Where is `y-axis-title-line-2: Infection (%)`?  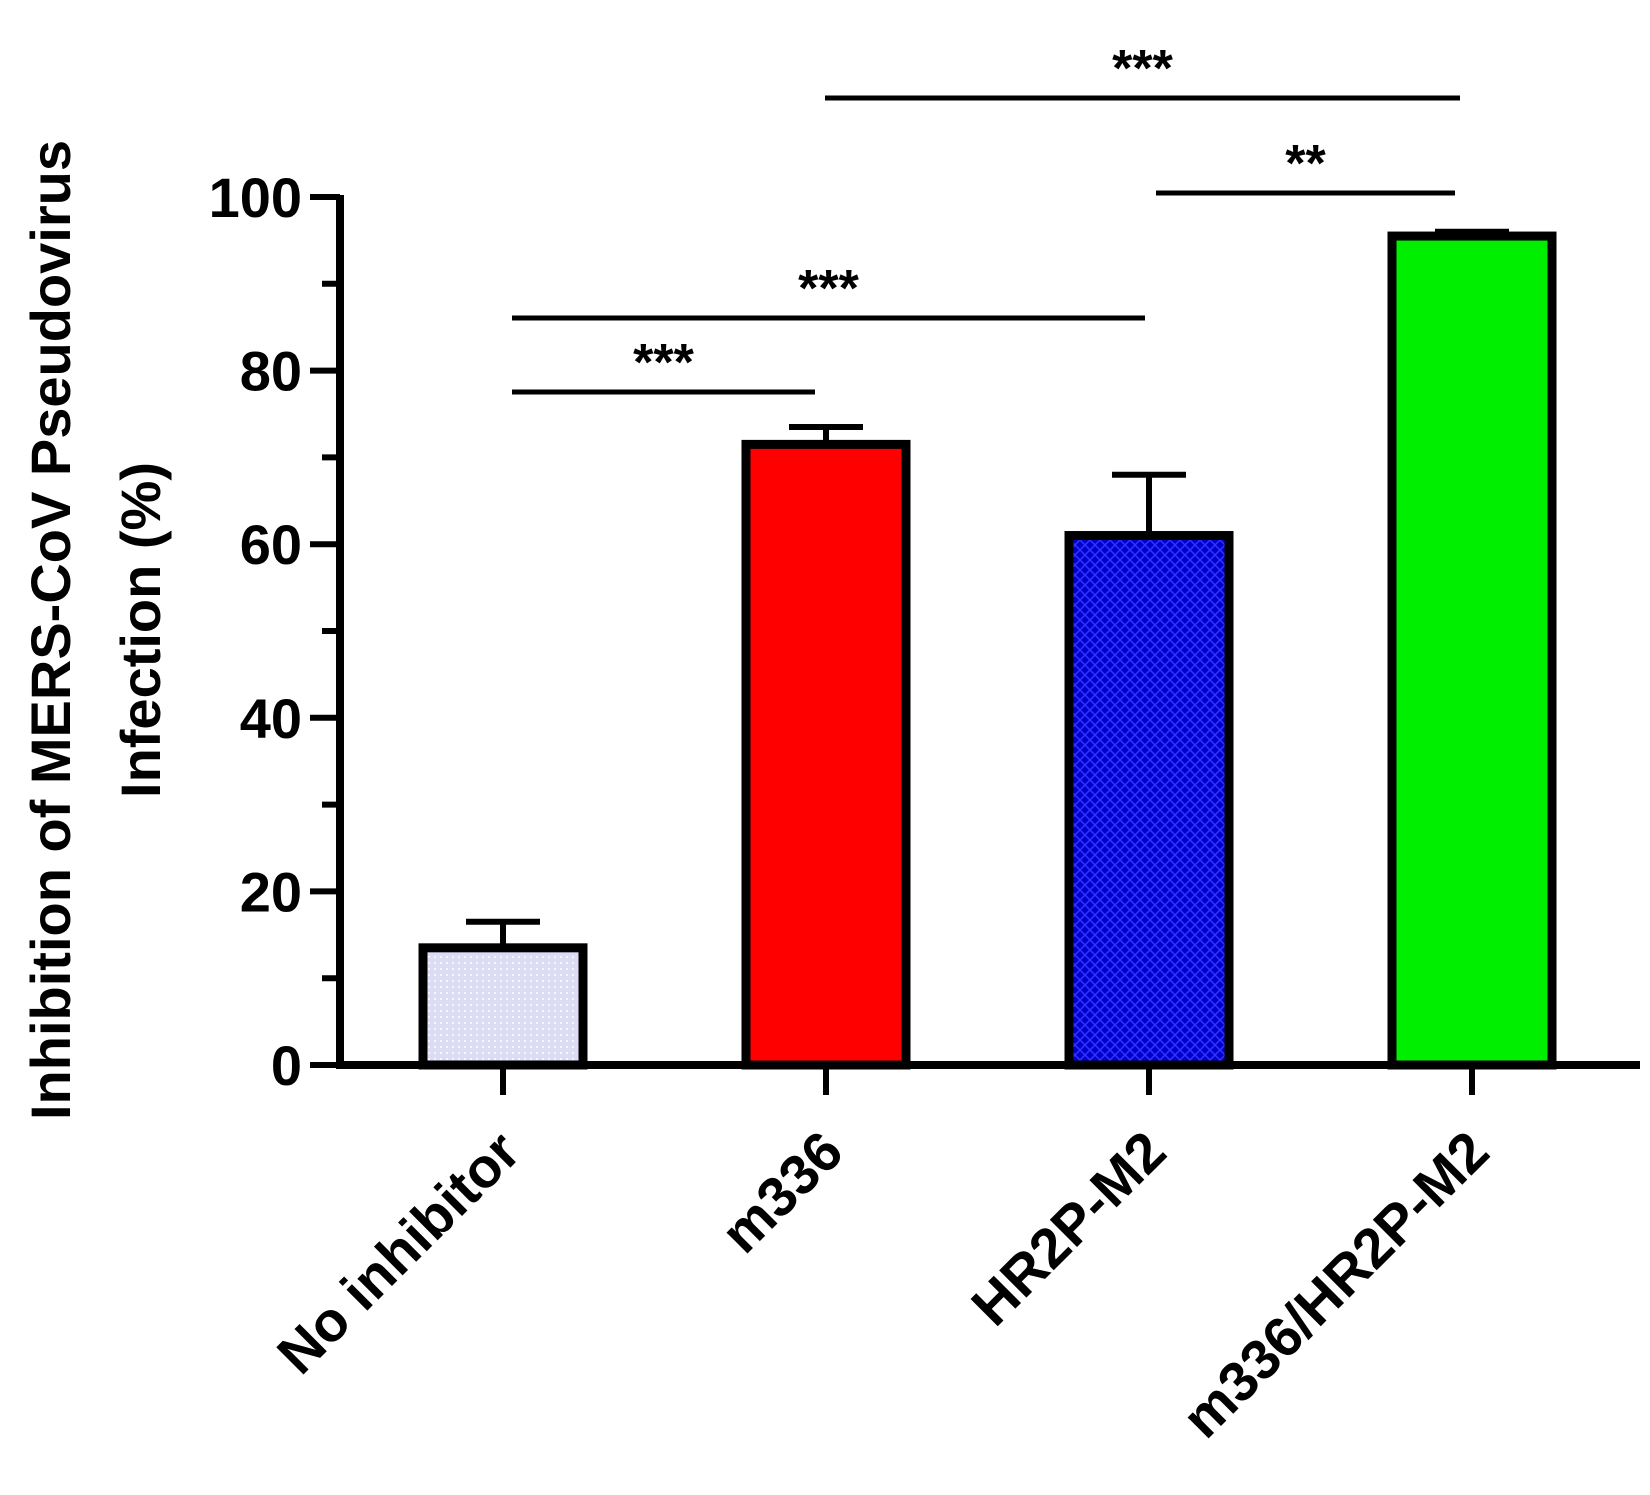 y-axis-title-line-2: Infection (%) is located at coordinates (140, 630).